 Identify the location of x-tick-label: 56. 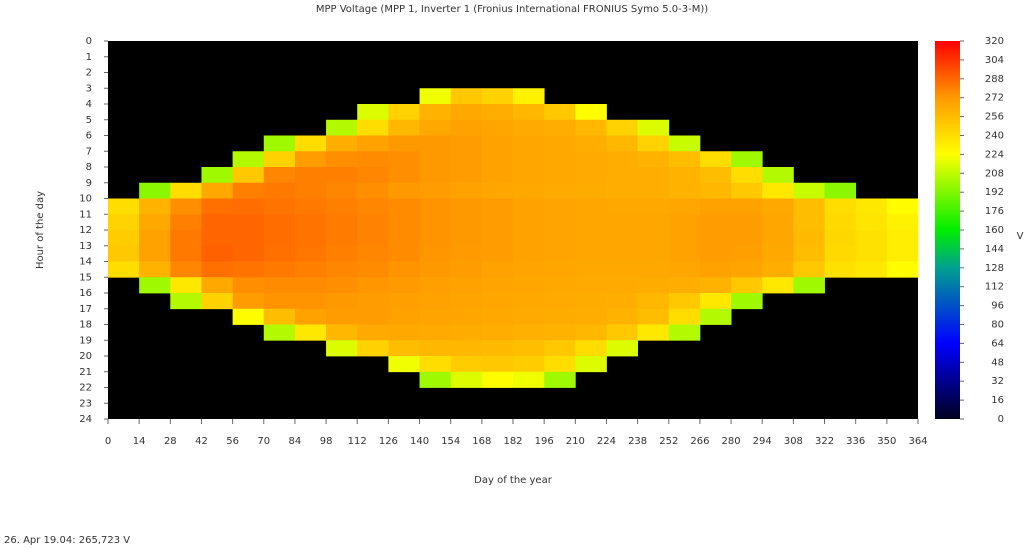
(232, 441).